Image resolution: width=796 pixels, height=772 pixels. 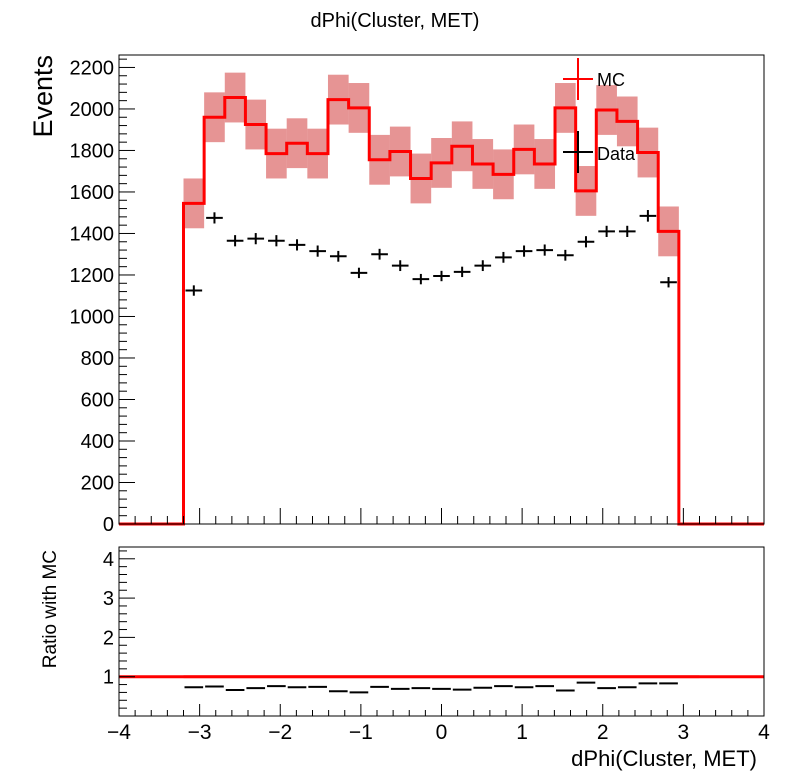 I want to click on y-tick-label: 600, so click(x=97, y=400).